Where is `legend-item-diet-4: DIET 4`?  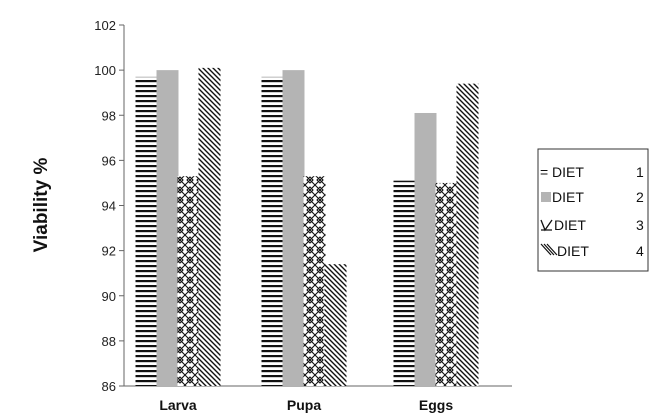 legend-item-diet-4: DIET 4 is located at coordinates (592, 251).